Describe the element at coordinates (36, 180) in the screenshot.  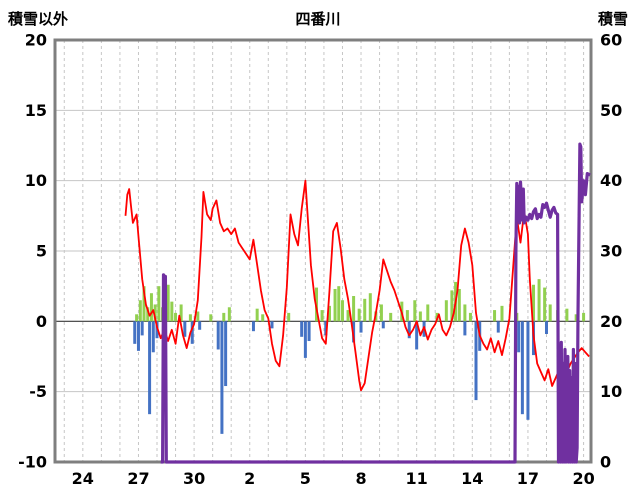
I see `left-tick-label: 10` at that location.